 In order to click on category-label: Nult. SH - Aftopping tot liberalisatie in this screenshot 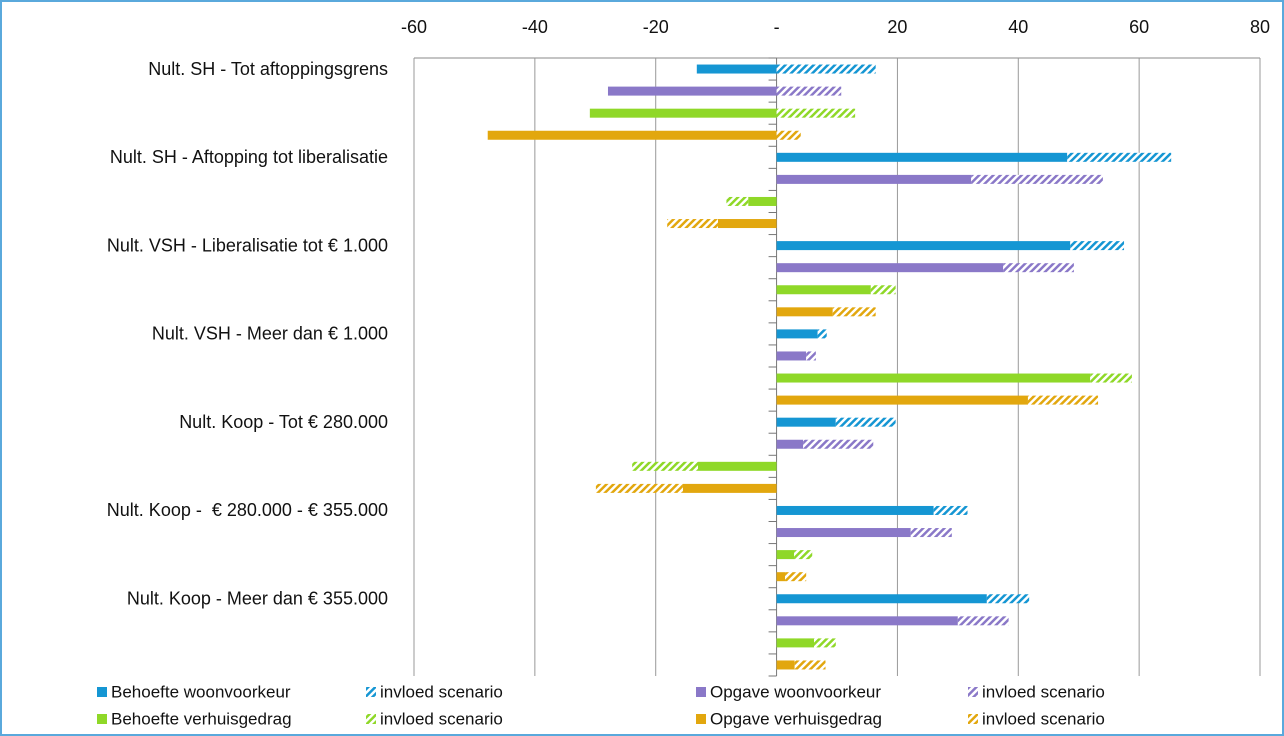, I will do `click(249, 157)`.